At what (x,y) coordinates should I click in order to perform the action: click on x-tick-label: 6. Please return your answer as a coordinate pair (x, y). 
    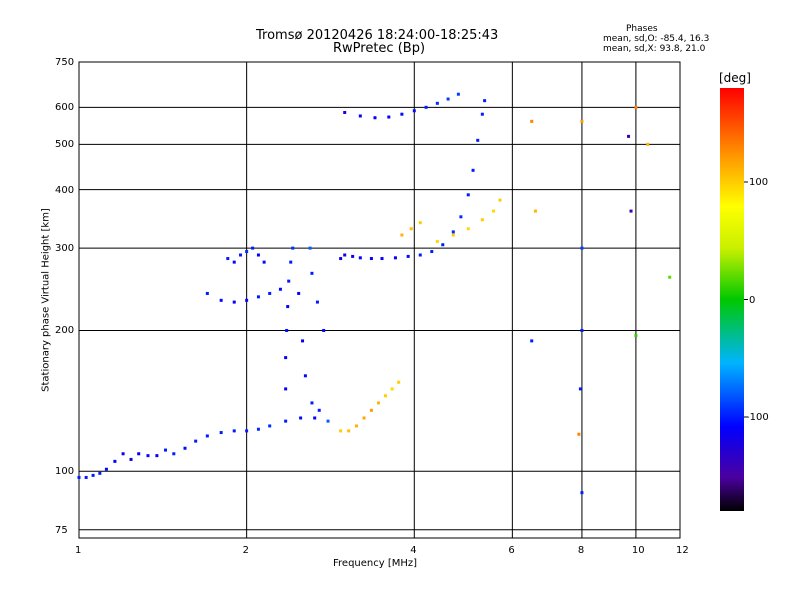
    Looking at the image, I should click on (511, 550).